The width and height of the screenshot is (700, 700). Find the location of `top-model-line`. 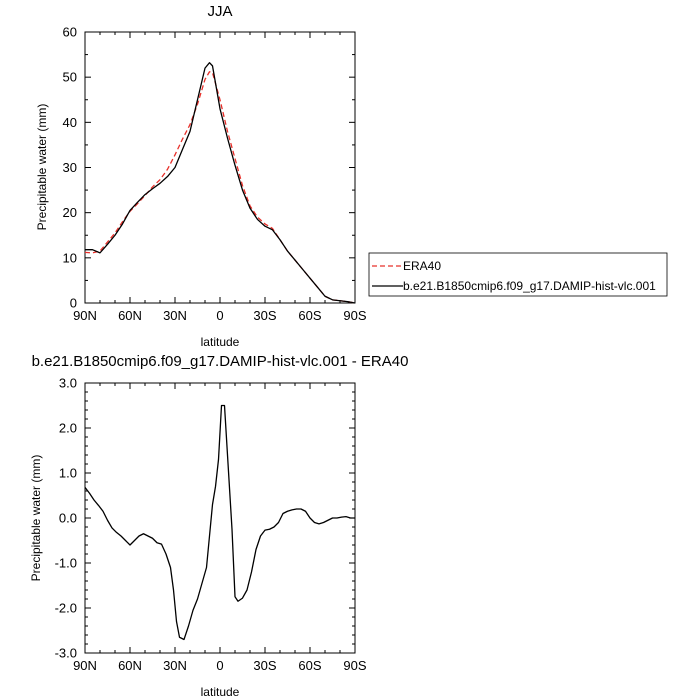

top-model-line is located at coordinates (220, 183).